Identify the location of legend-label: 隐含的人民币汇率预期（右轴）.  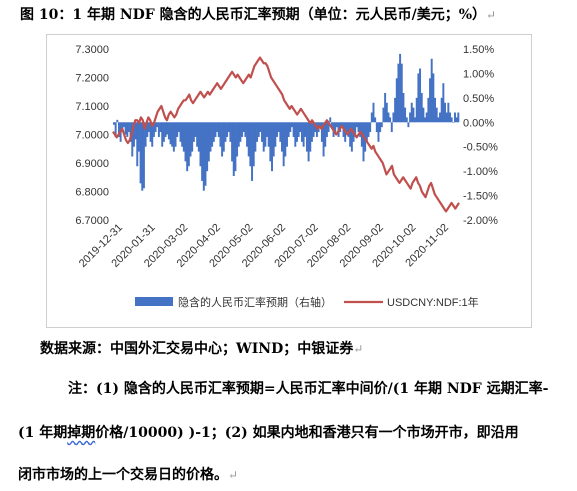
(255, 302).